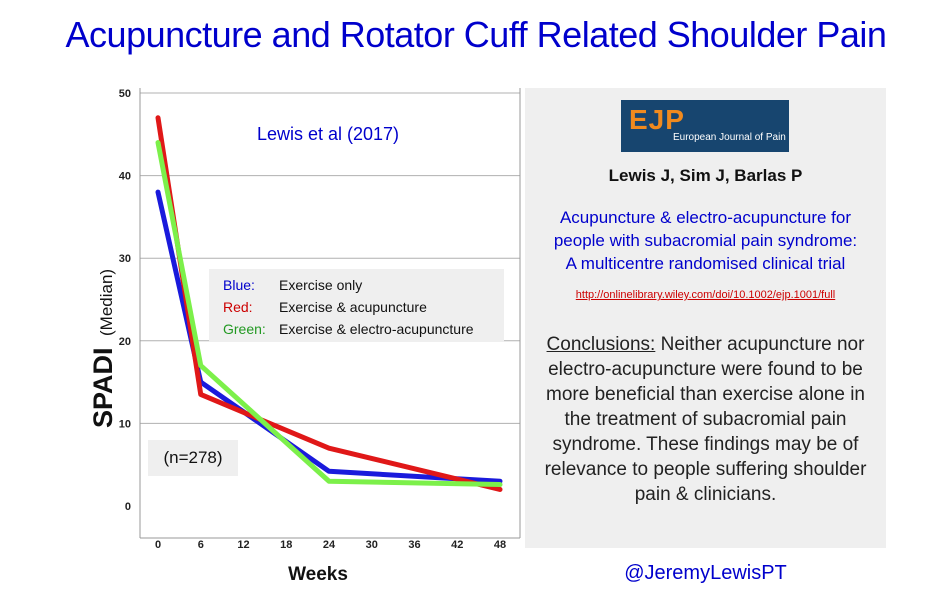 The image size is (952, 598). I want to click on x-tick-label: 48, so click(500, 545).